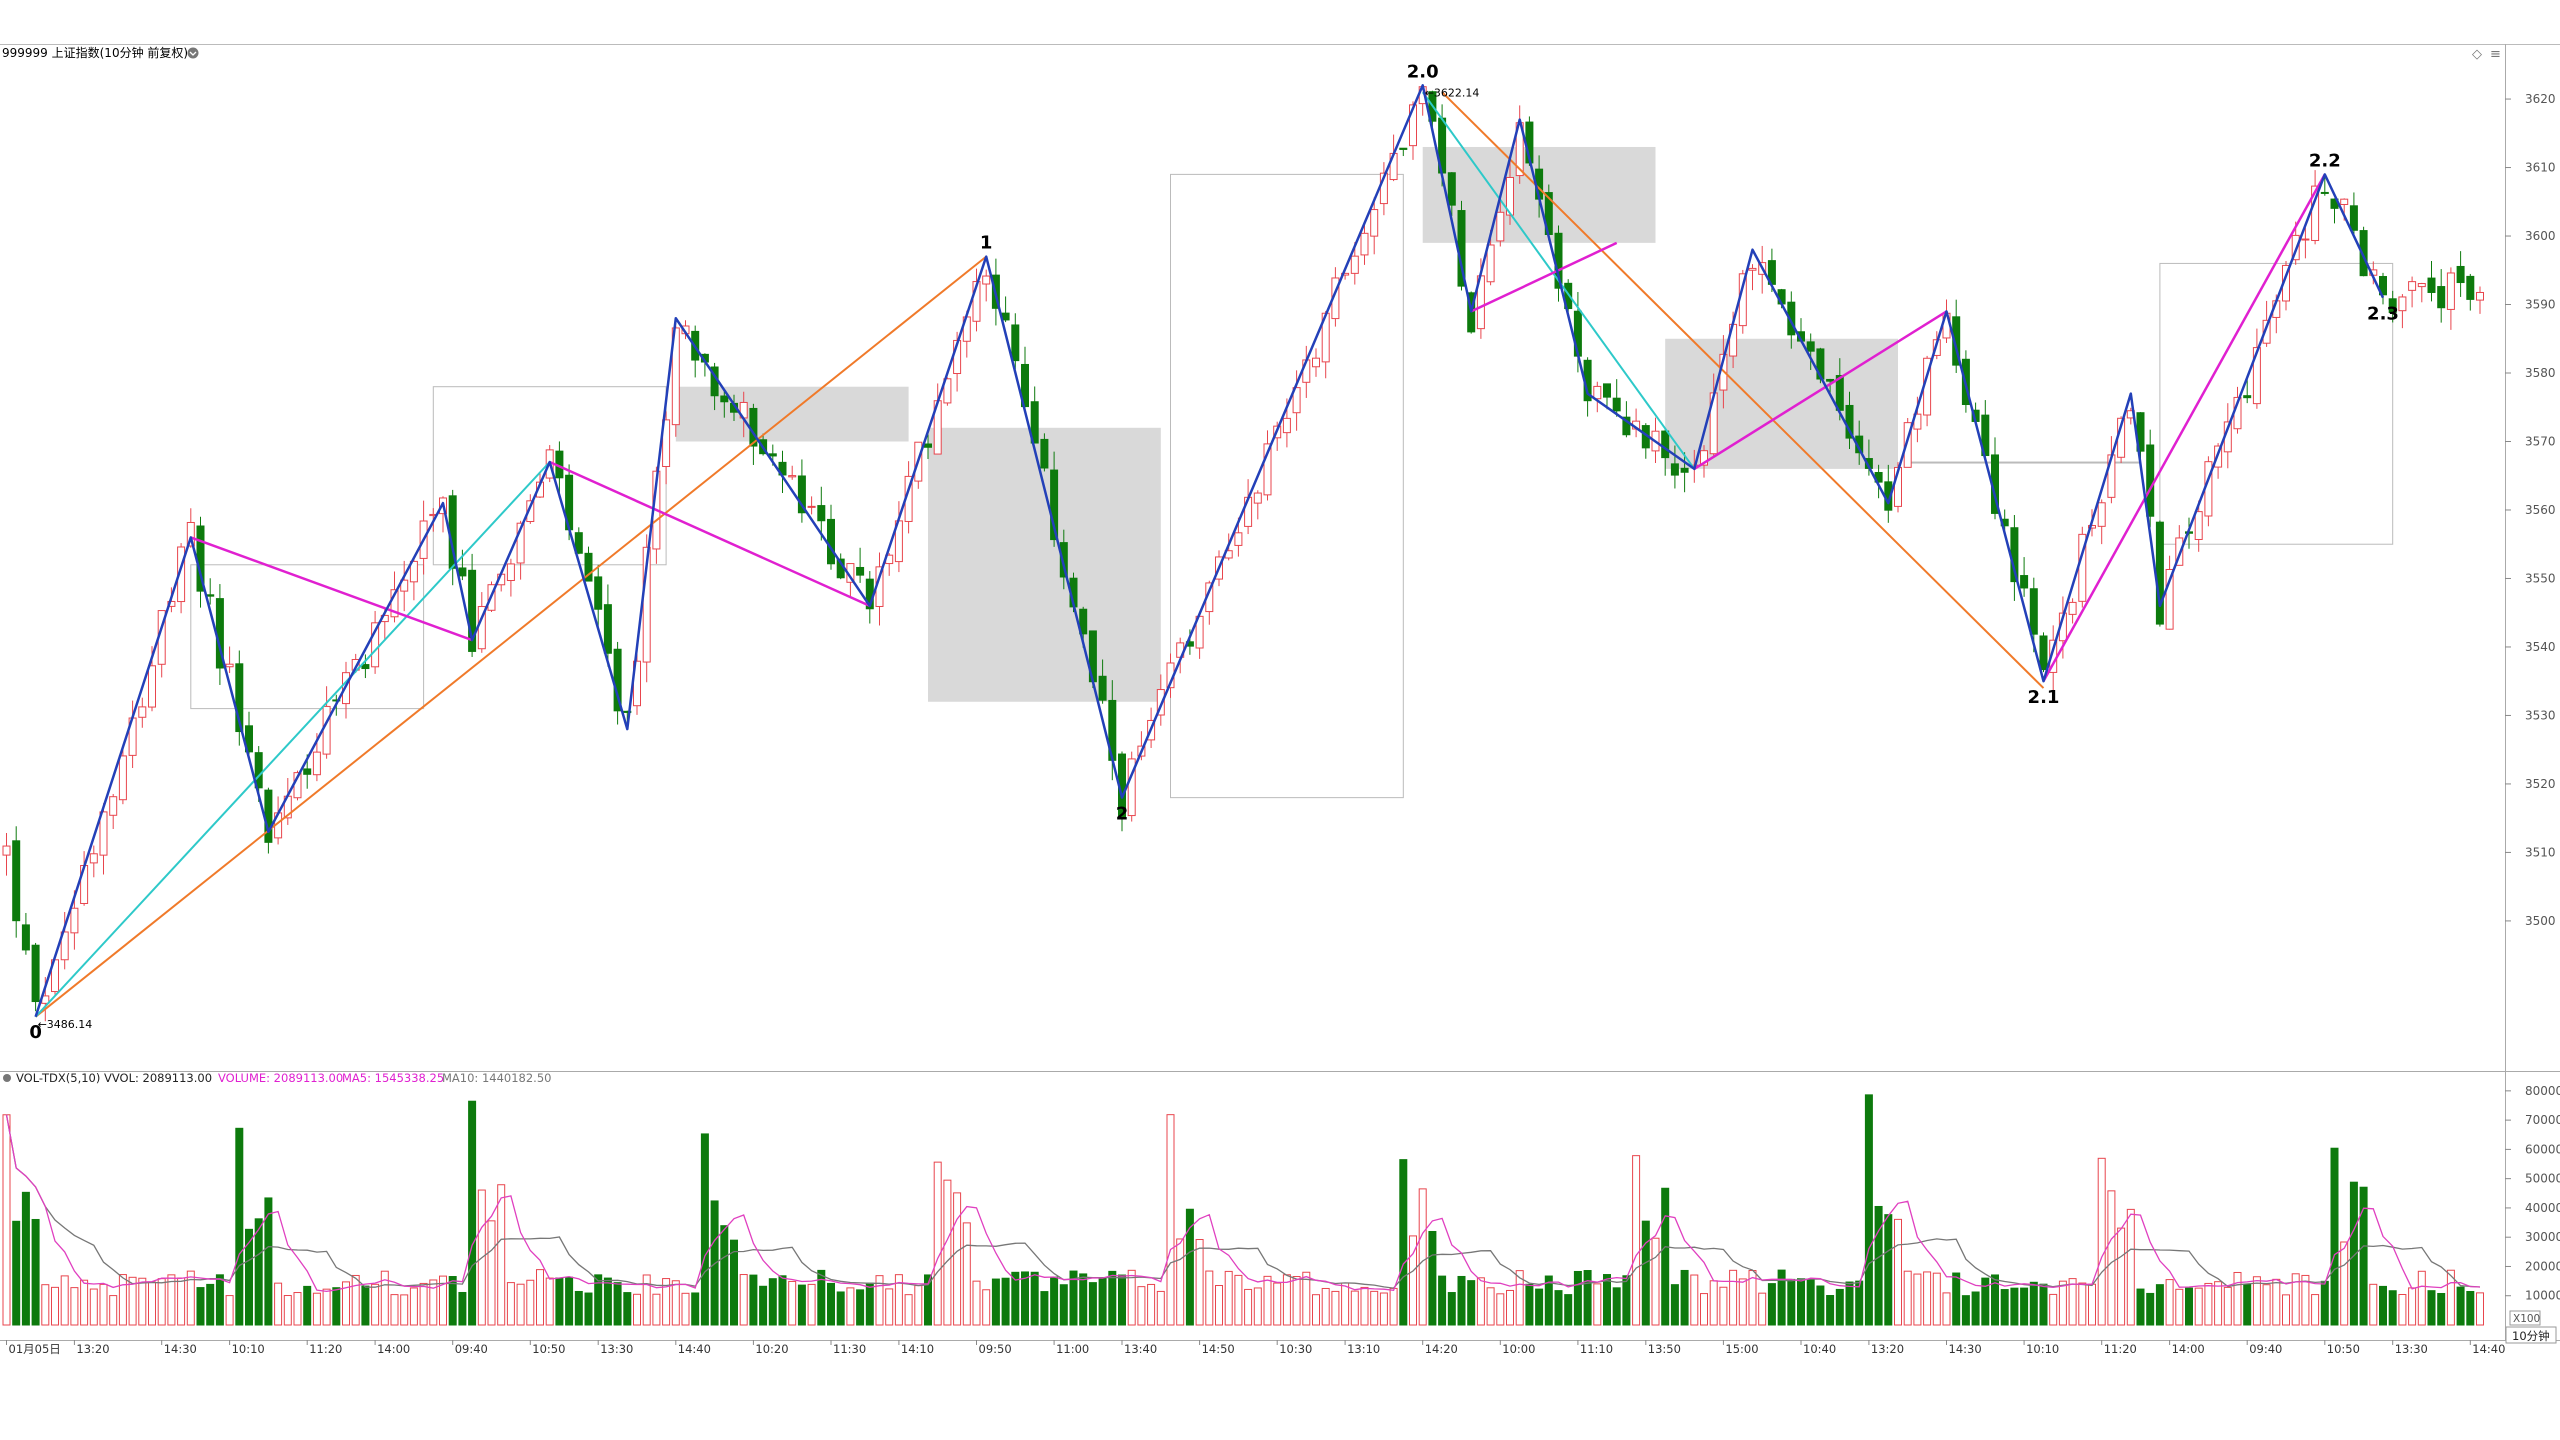  Describe the element at coordinates (1280, 22) in the screenshot. I see `top-toolbar-area` at that location.